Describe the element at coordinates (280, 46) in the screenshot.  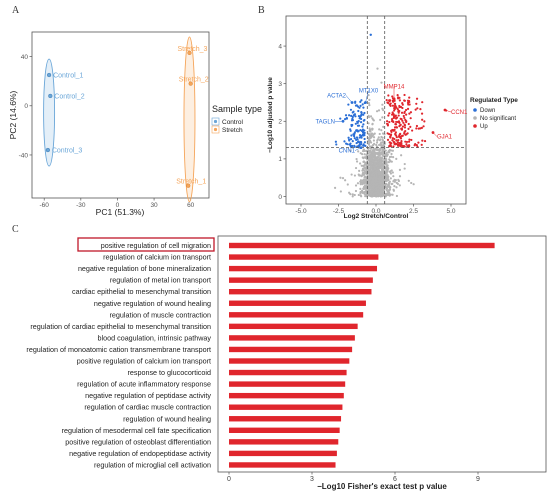
I see `volcano-y-tick-label: 4` at that location.